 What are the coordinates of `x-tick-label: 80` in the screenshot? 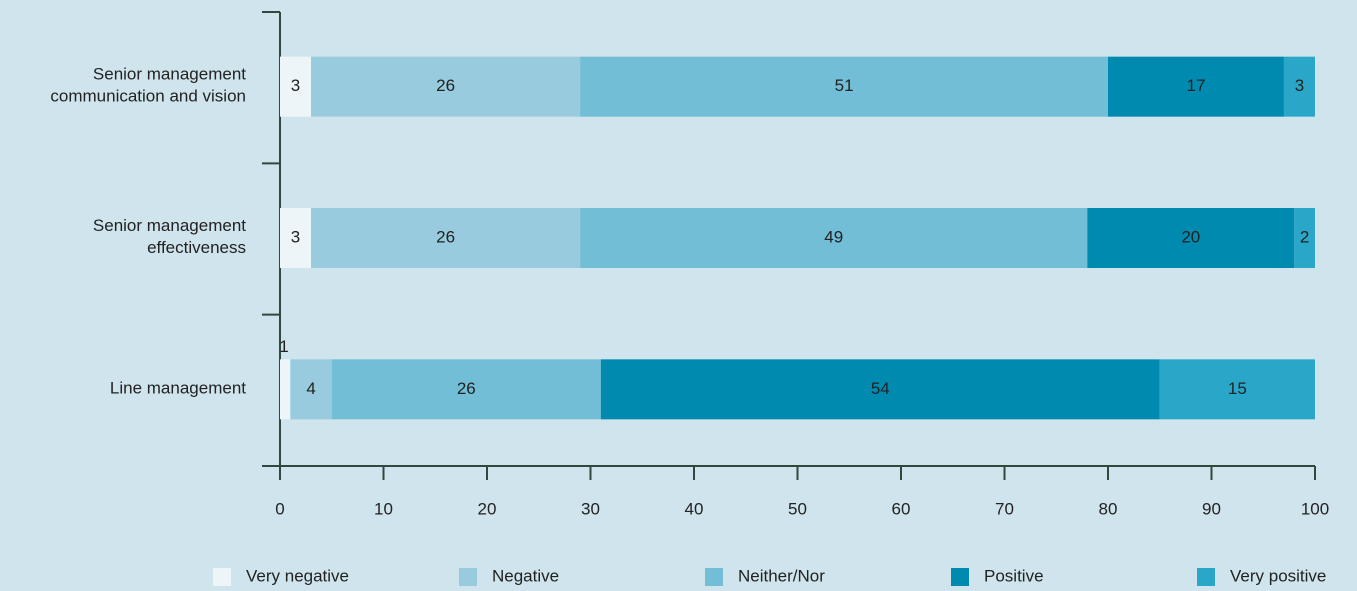 It's located at (1108, 508).